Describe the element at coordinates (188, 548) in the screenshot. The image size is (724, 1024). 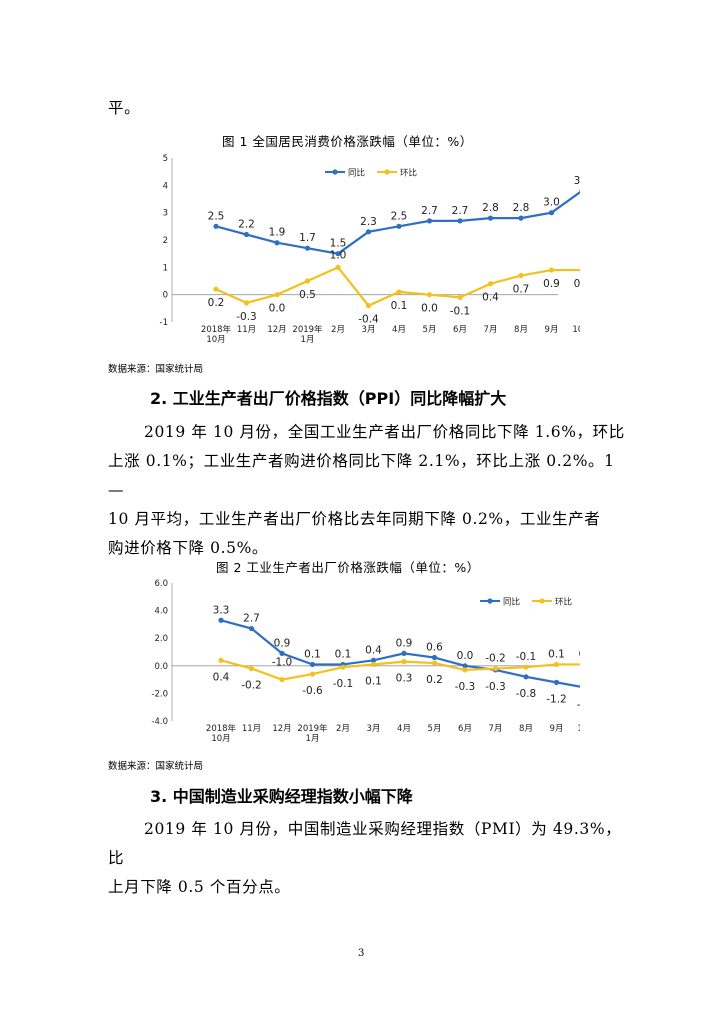
I see `paragraph-line: 购进价格下降 0.5%。` at that location.